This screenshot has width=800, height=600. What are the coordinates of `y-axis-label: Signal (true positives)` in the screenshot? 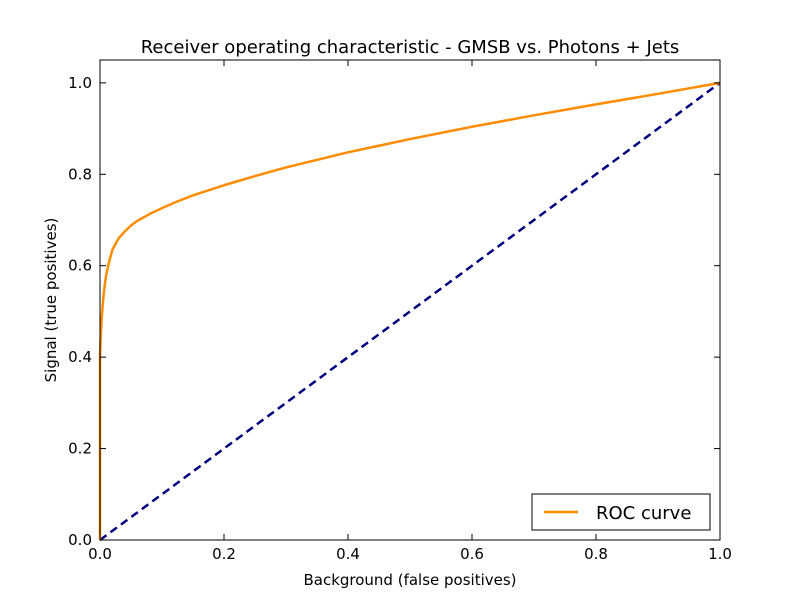 It's located at (51, 300).